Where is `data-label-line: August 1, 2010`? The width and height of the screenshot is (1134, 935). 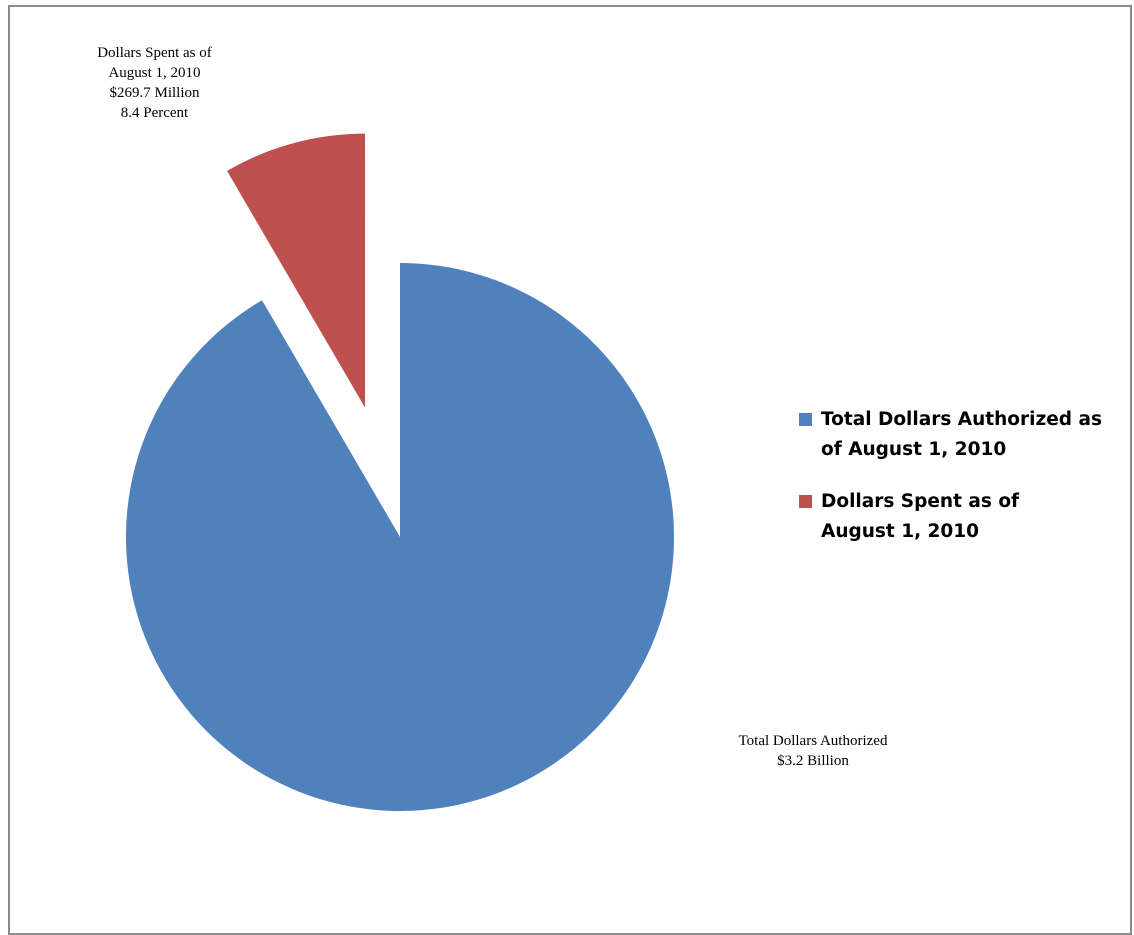
data-label-line: August 1, 2010 is located at coordinates (154, 73).